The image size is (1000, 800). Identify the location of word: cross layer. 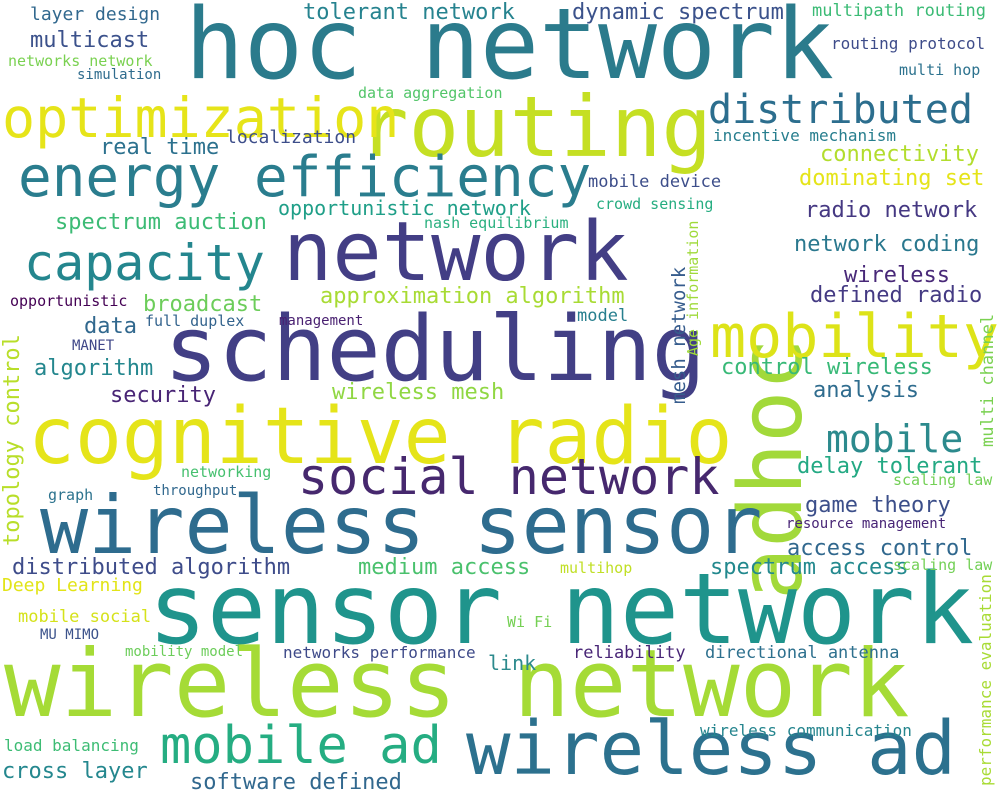
(75, 771).